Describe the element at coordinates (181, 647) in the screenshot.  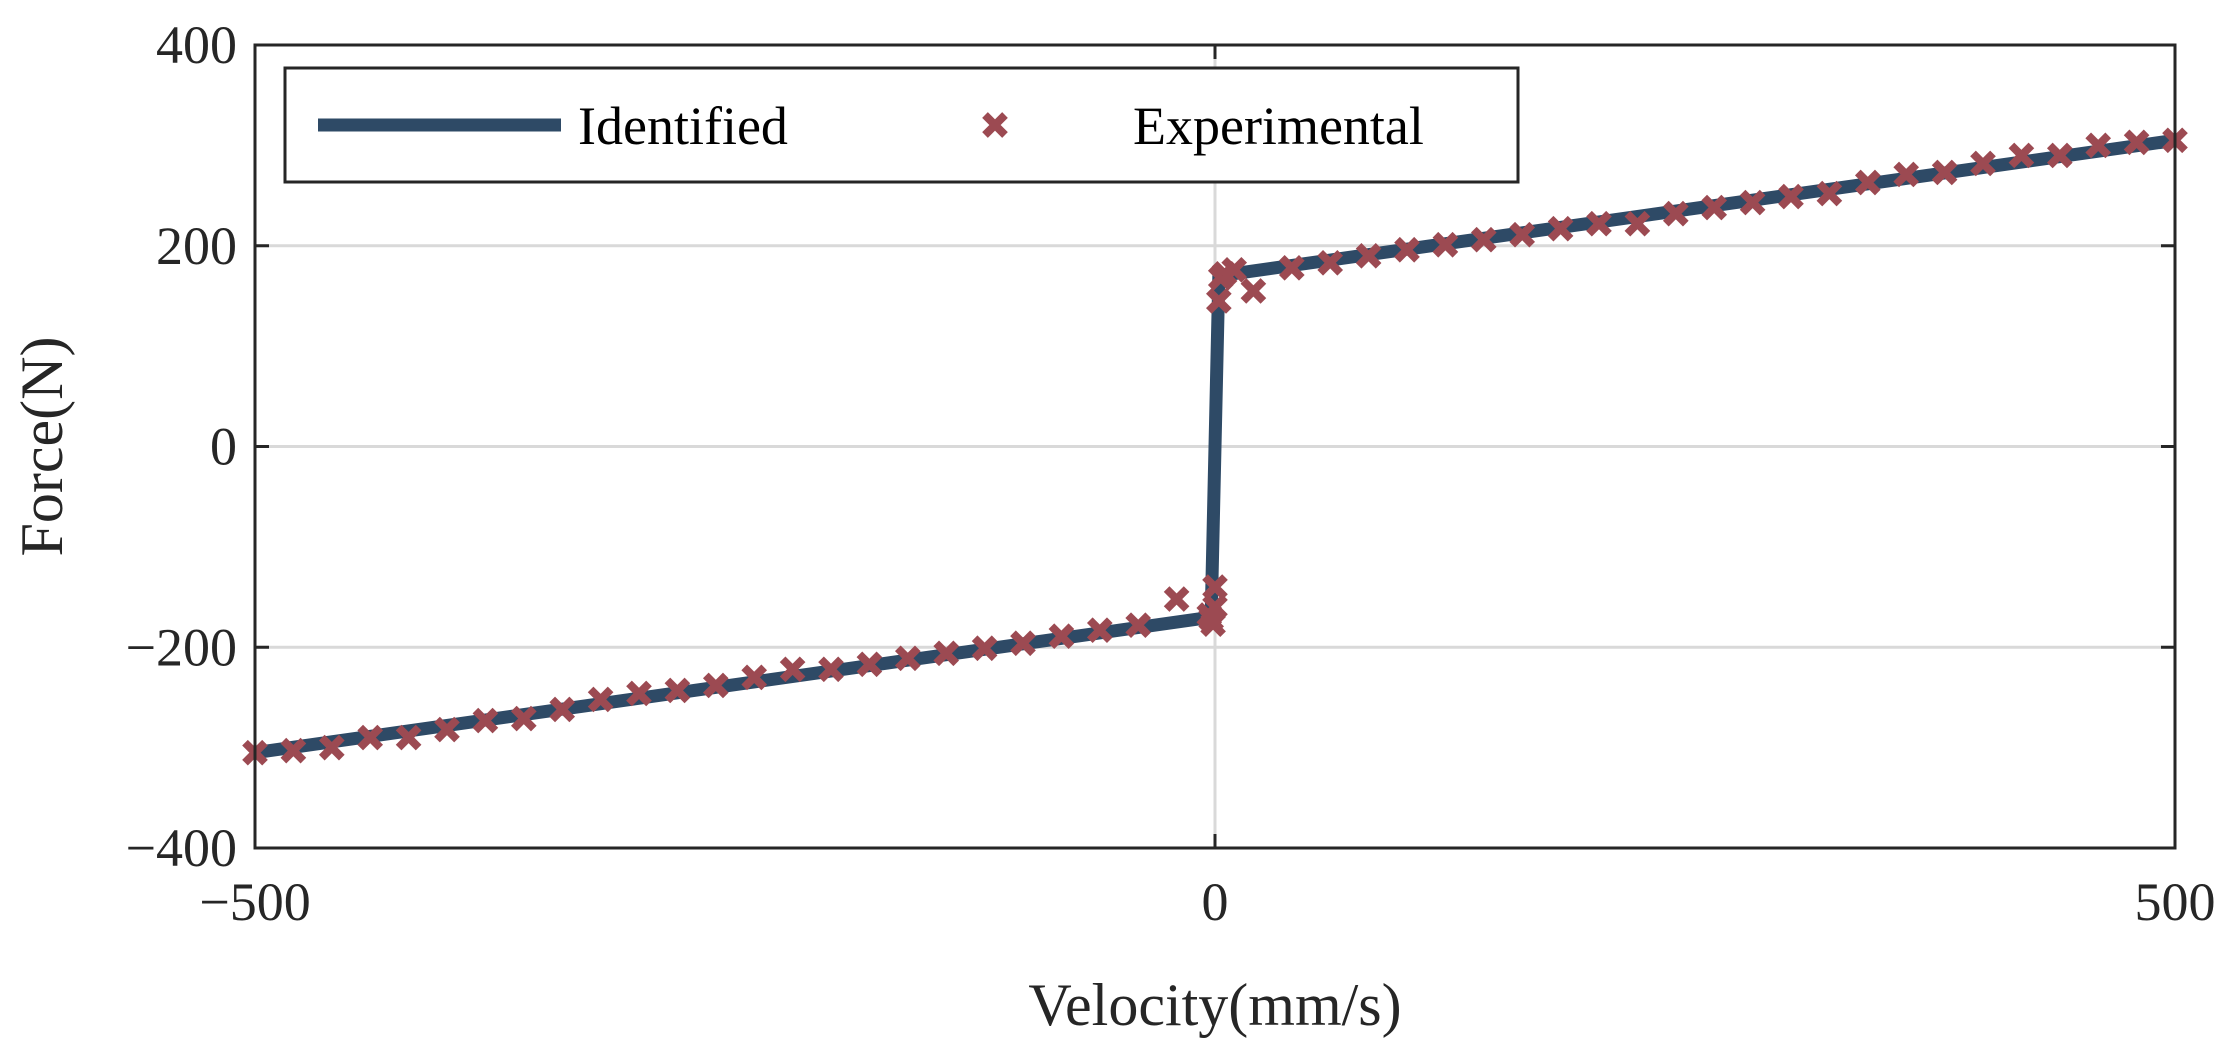
I see `y-tick-label-1: −200` at that location.